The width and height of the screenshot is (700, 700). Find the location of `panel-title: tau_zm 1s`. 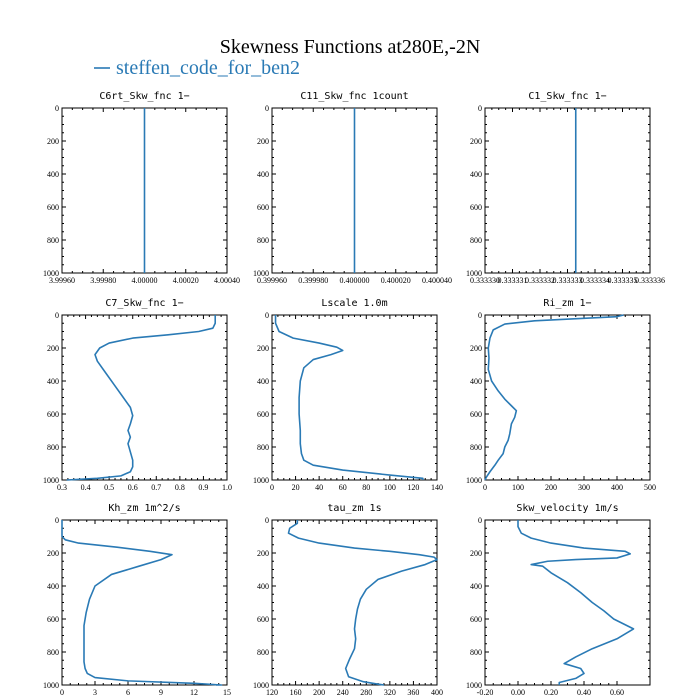

panel-title: tau_zm 1s is located at coordinates (354, 508).